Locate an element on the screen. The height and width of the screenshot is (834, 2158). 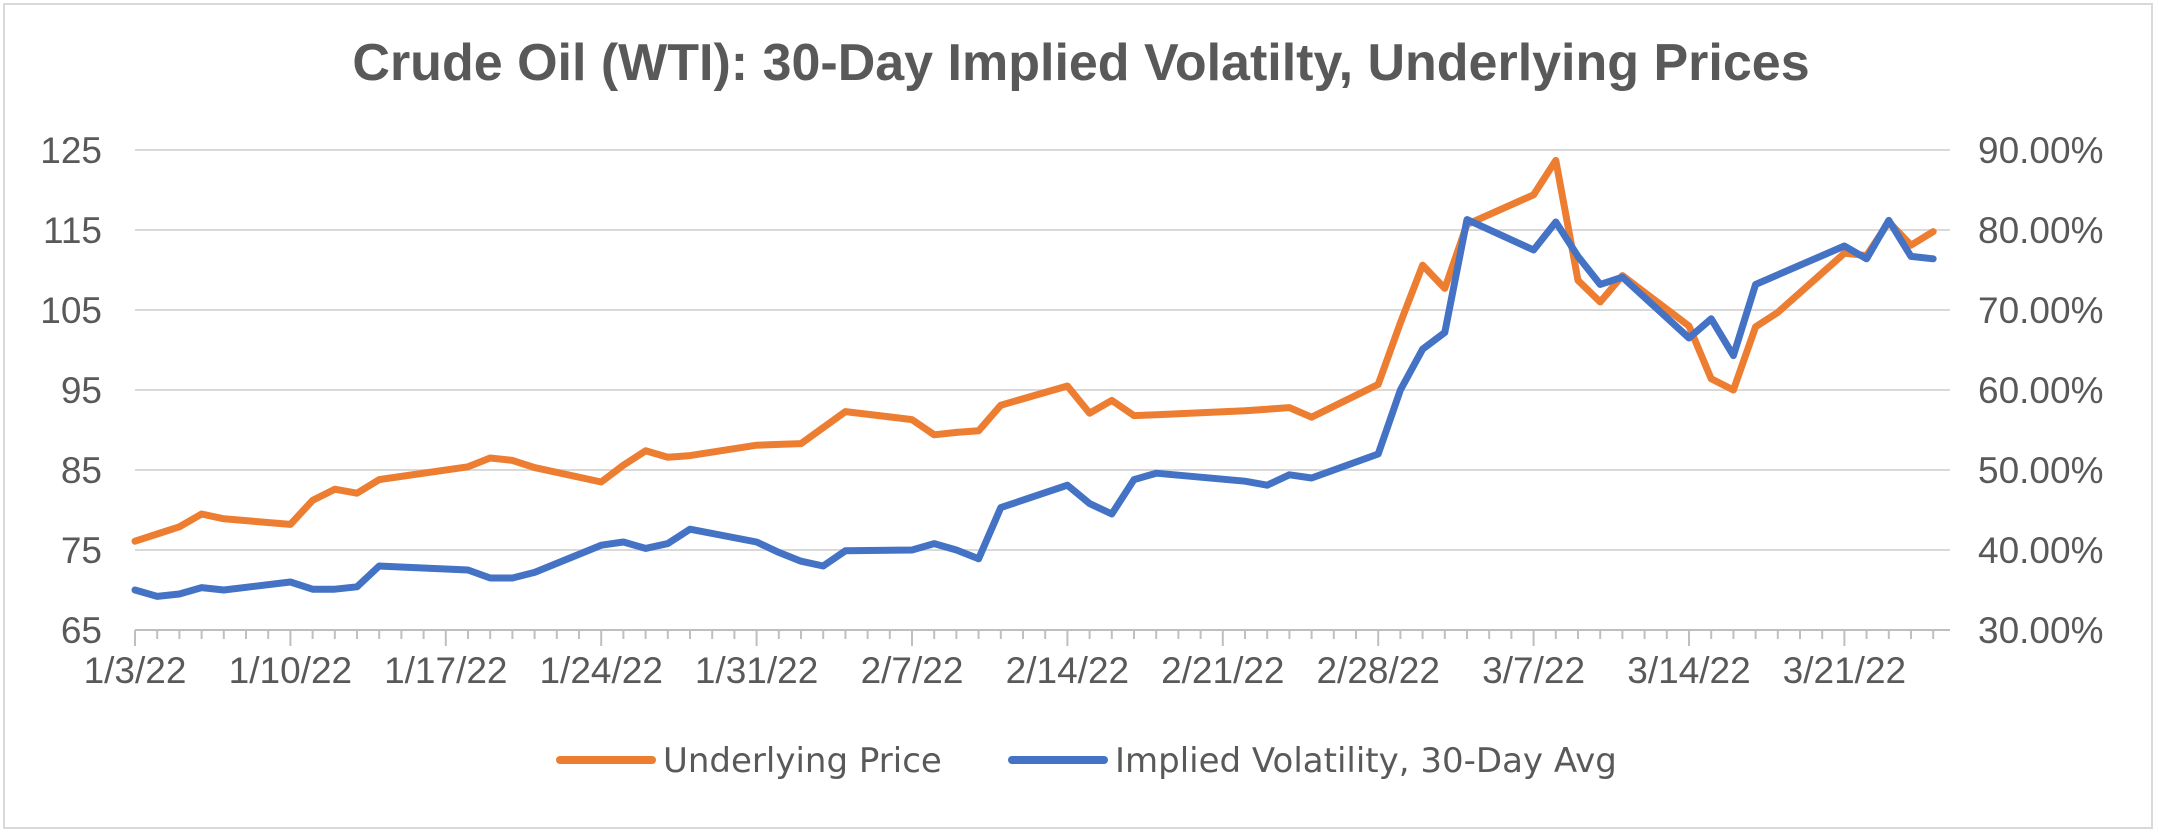
x-tick-label: 1/17/22 is located at coordinates (445, 670).